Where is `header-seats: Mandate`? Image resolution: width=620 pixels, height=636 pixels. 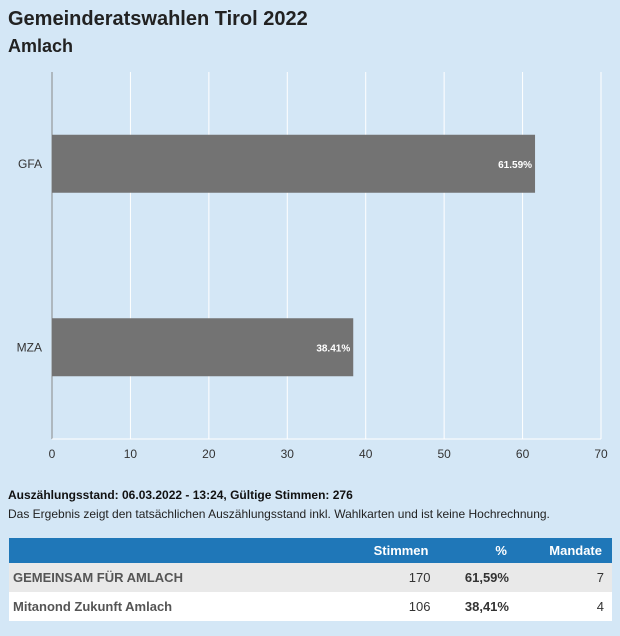 header-seats: Mandate is located at coordinates (564, 550).